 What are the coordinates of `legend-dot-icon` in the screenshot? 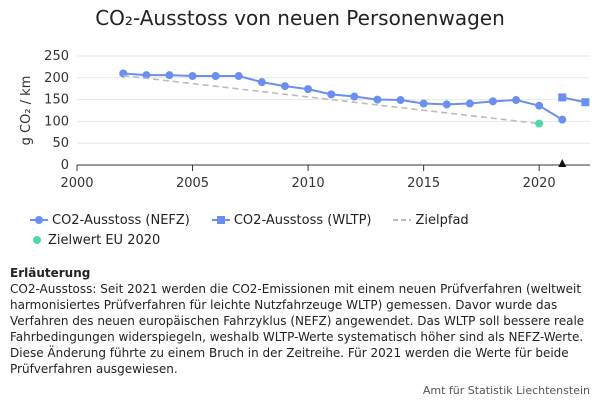 It's located at (37, 240).